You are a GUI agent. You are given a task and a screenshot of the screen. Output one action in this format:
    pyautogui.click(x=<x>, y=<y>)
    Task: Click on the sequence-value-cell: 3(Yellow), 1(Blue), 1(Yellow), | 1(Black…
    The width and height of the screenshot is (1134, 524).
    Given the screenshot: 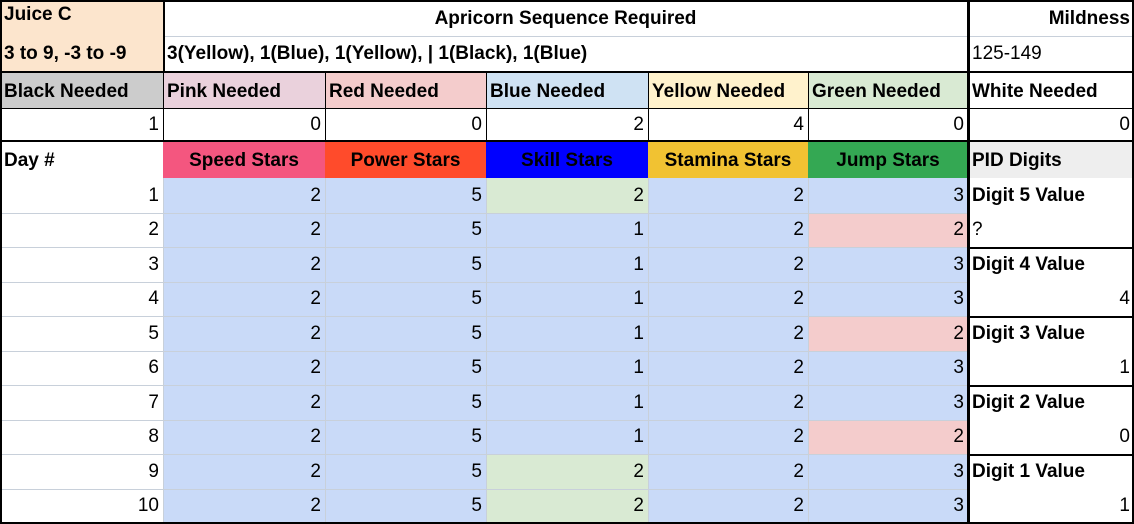 What is the action you would take?
    pyautogui.click(x=377, y=53)
    